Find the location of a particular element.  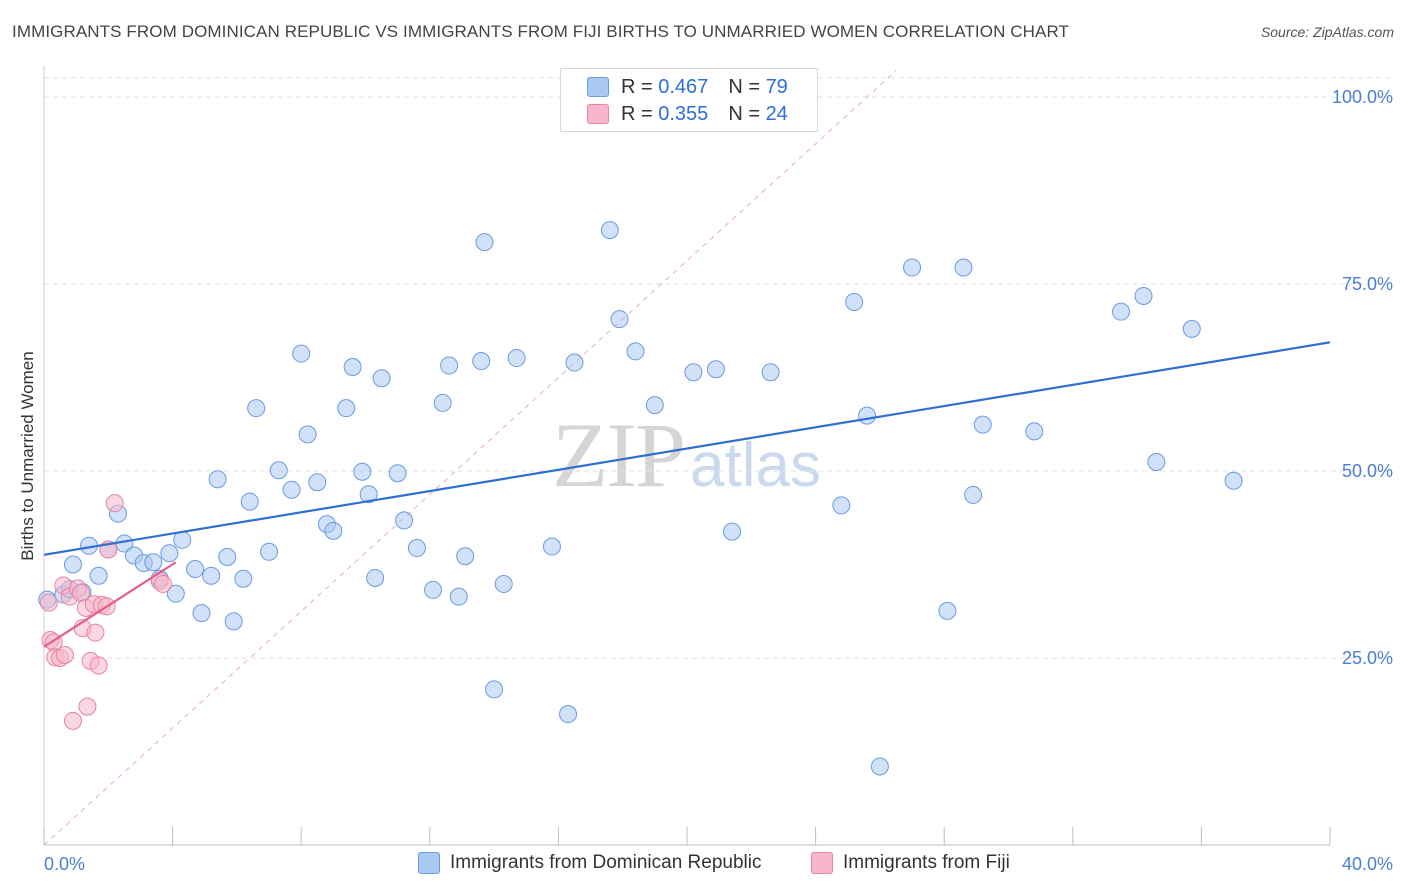

correlation-legend: R = 0.467 N = 79 R = 0.355 N = 24 is located at coordinates (689, 100).